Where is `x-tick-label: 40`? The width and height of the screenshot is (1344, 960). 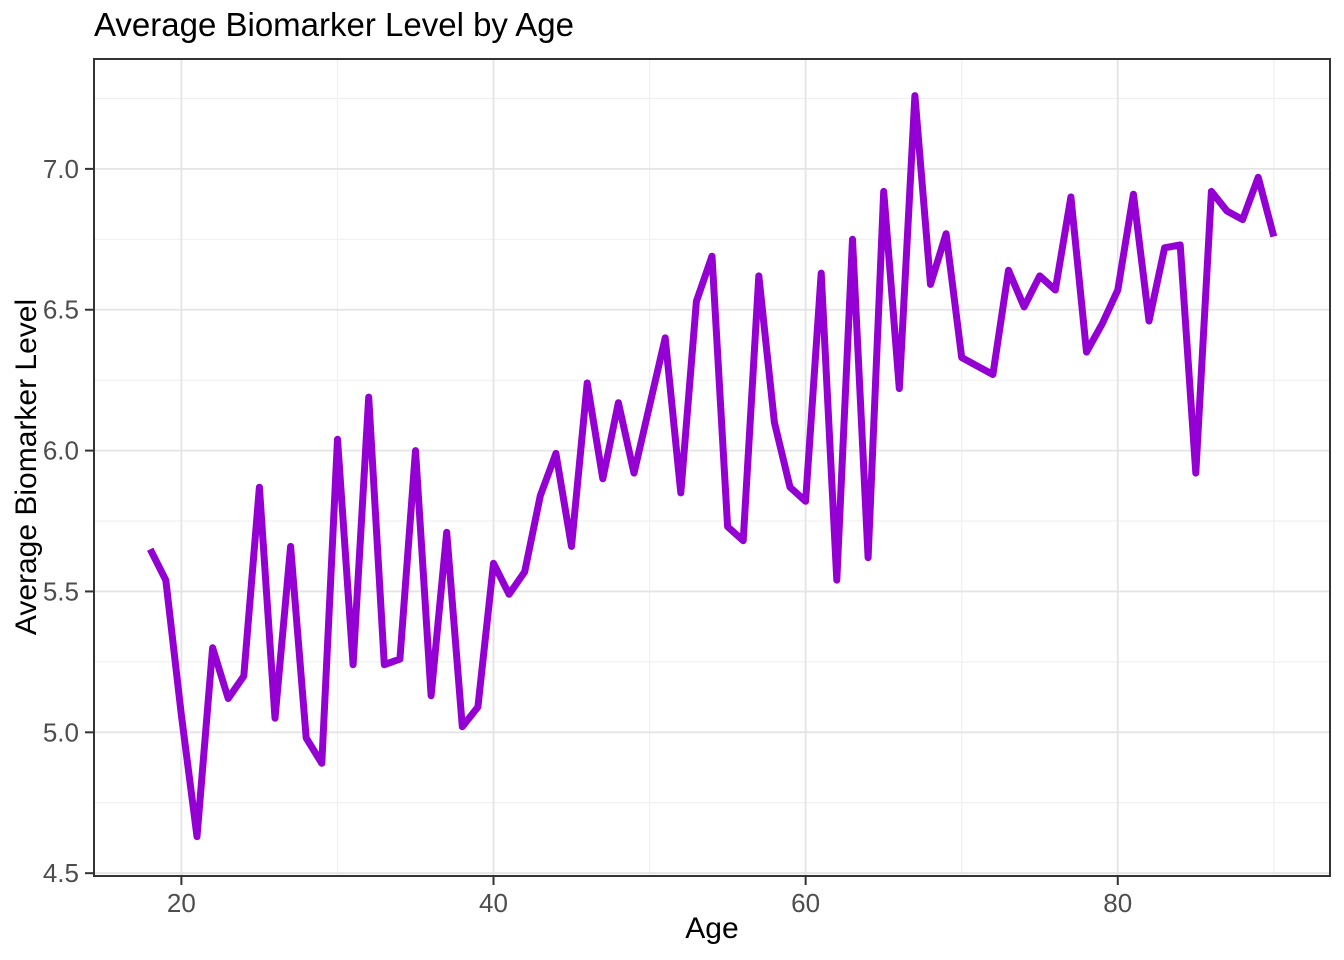 x-tick-label: 40 is located at coordinates (493, 903).